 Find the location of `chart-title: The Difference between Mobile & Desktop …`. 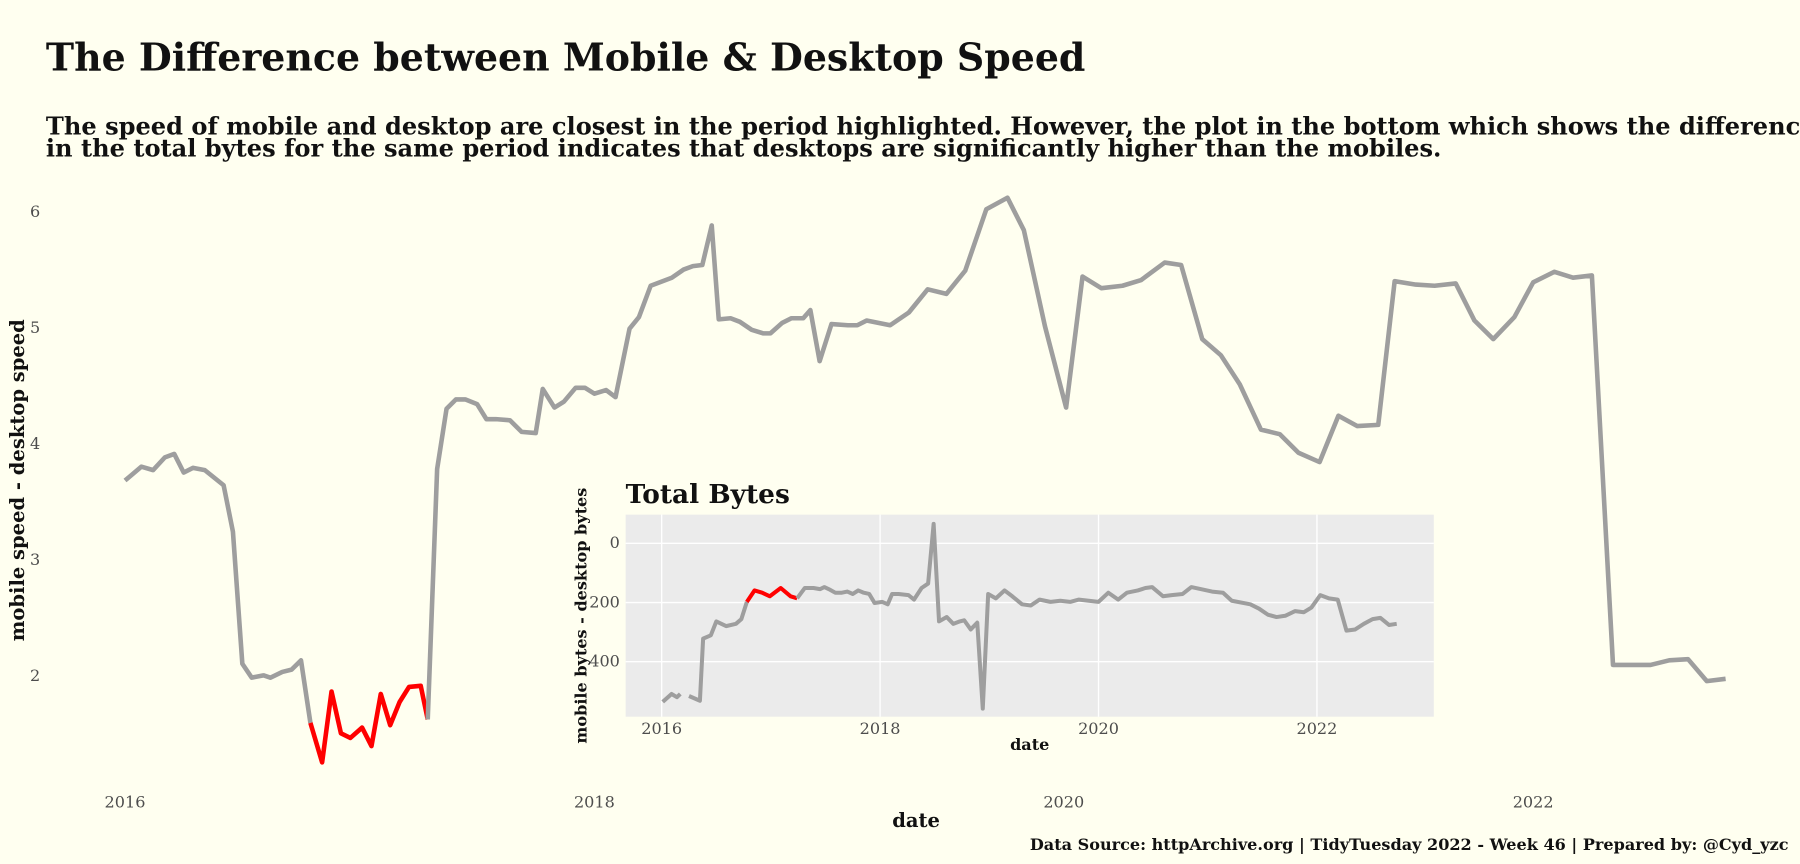

chart-title: The Difference between Mobile & Desktop … is located at coordinates (566, 56).